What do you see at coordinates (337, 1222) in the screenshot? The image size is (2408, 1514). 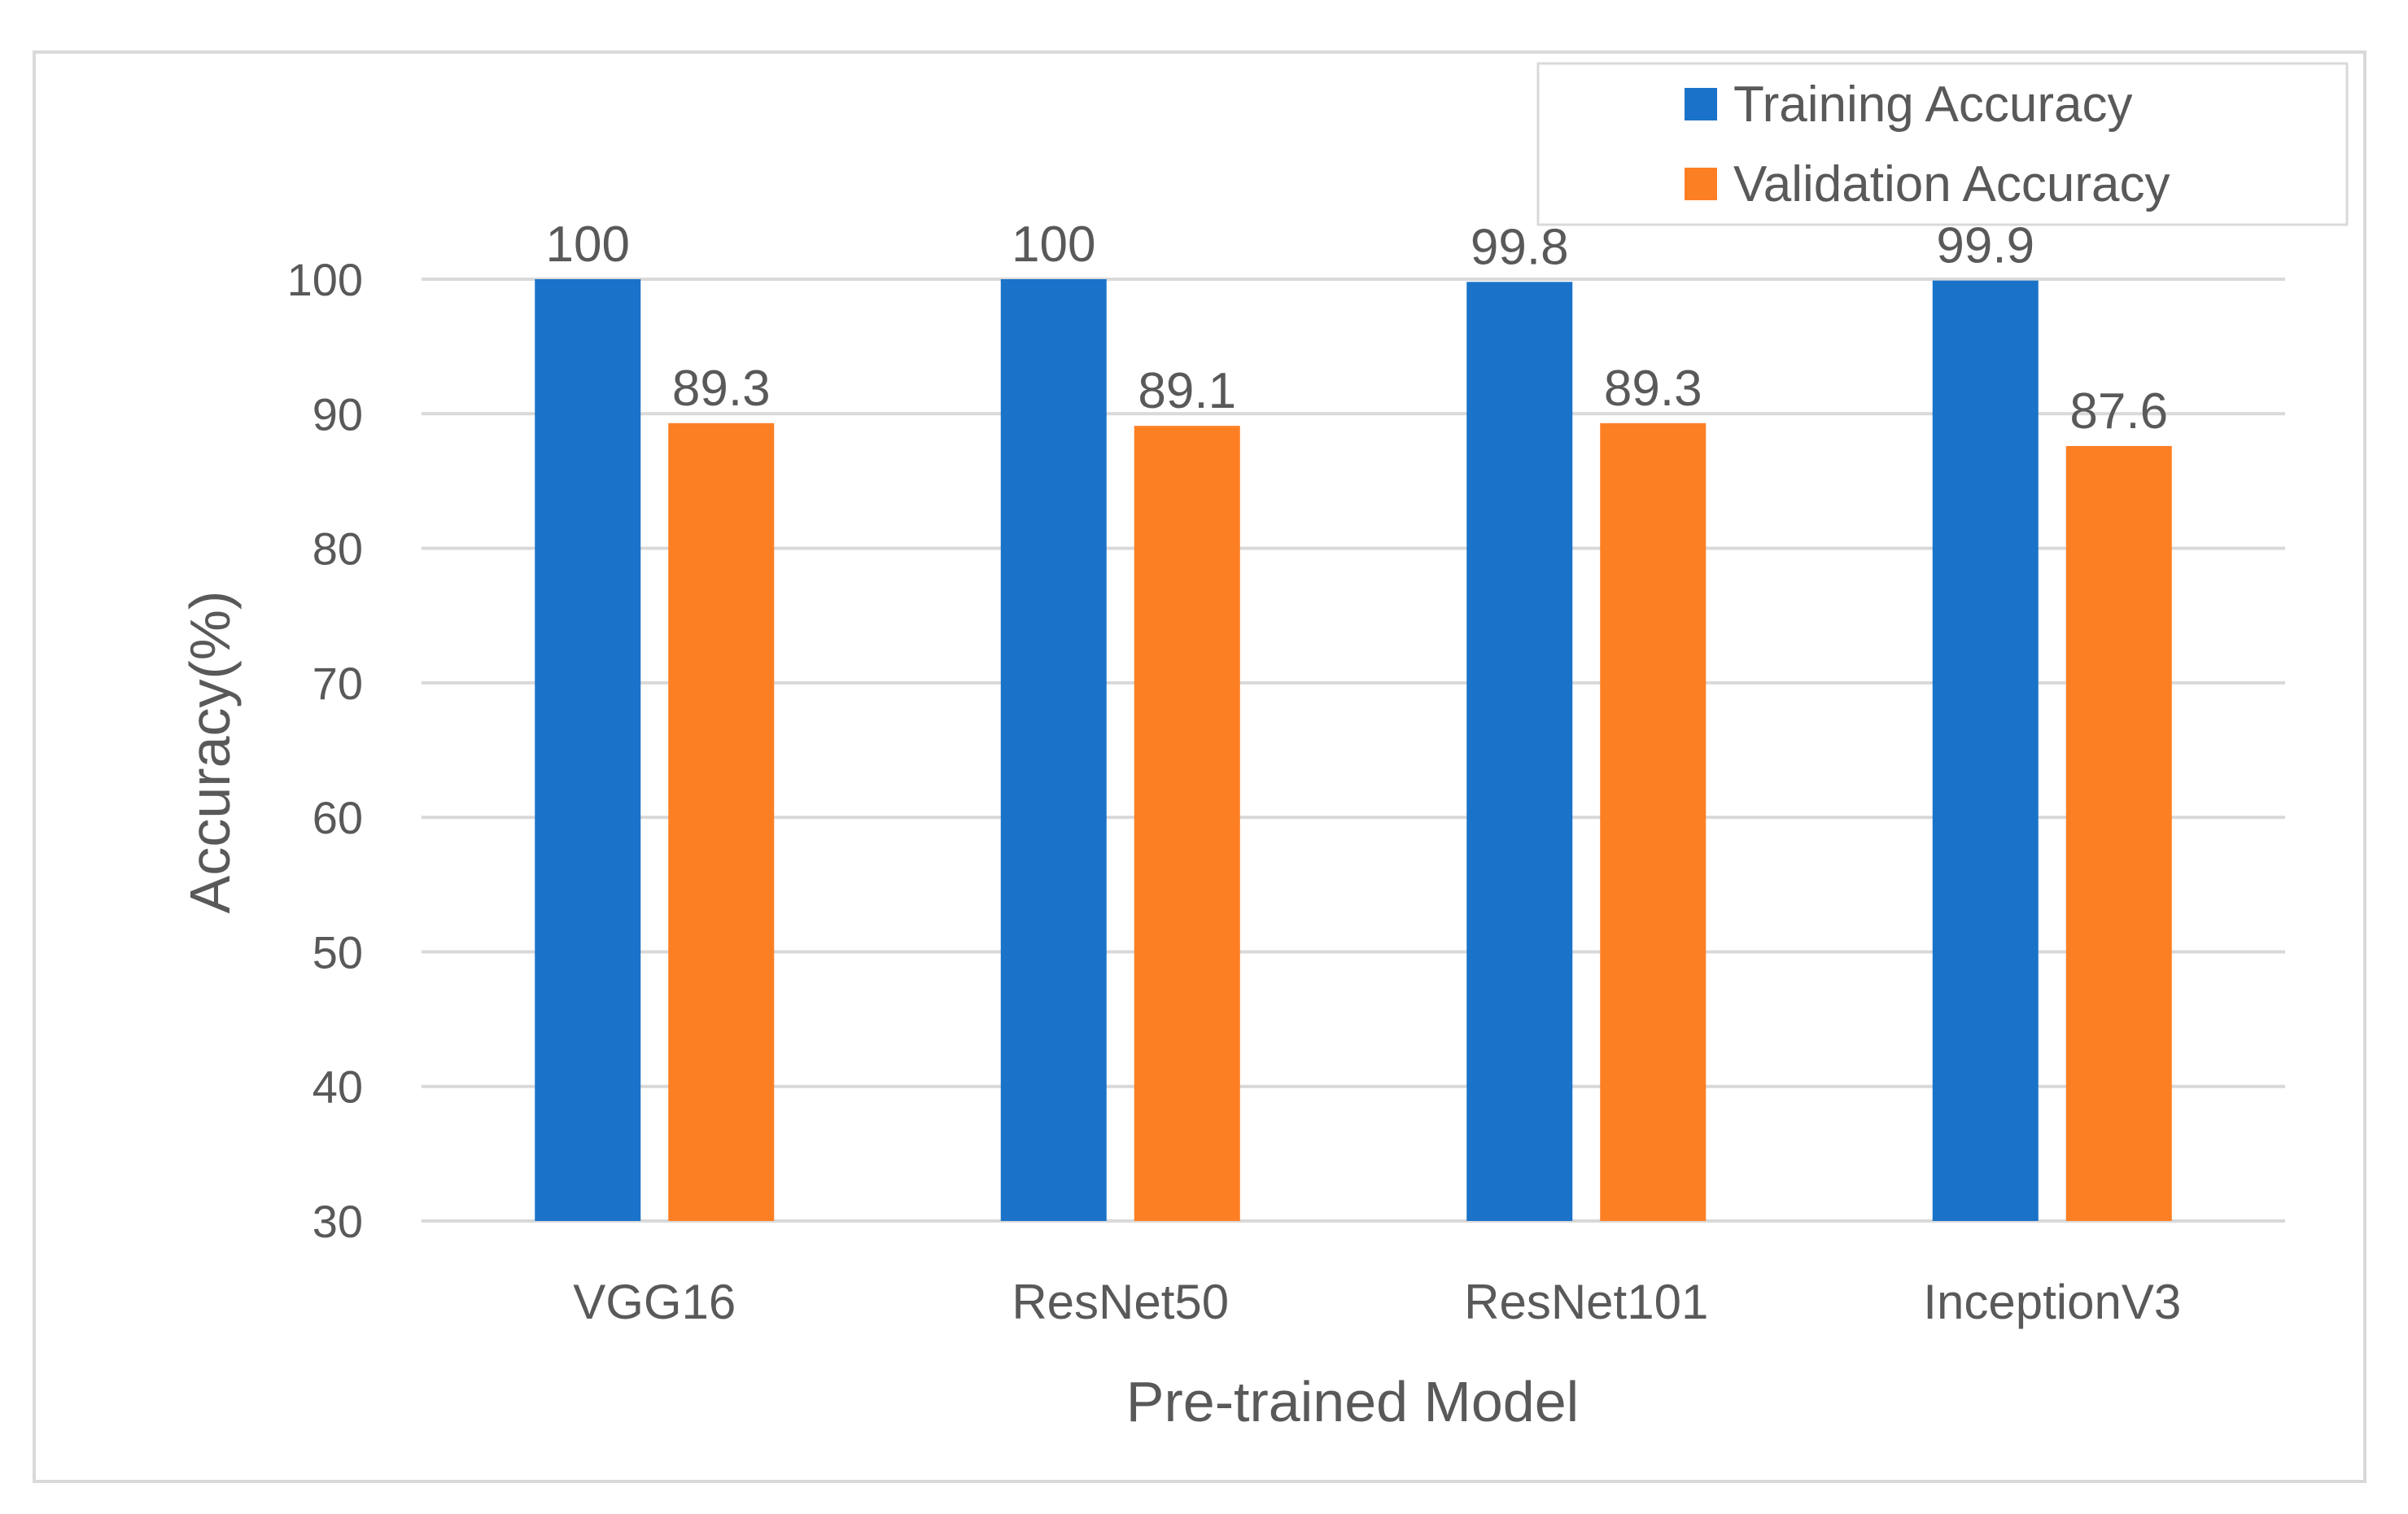 I see `y-tick-label: 30` at bounding box center [337, 1222].